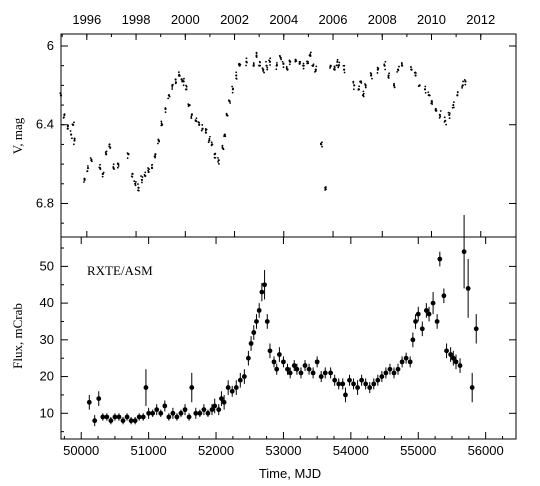 This screenshot has width=540, height=486. What do you see at coordinates (431, 19) in the screenshot?
I see `top-year-tick-label: 2010` at bounding box center [431, 19].